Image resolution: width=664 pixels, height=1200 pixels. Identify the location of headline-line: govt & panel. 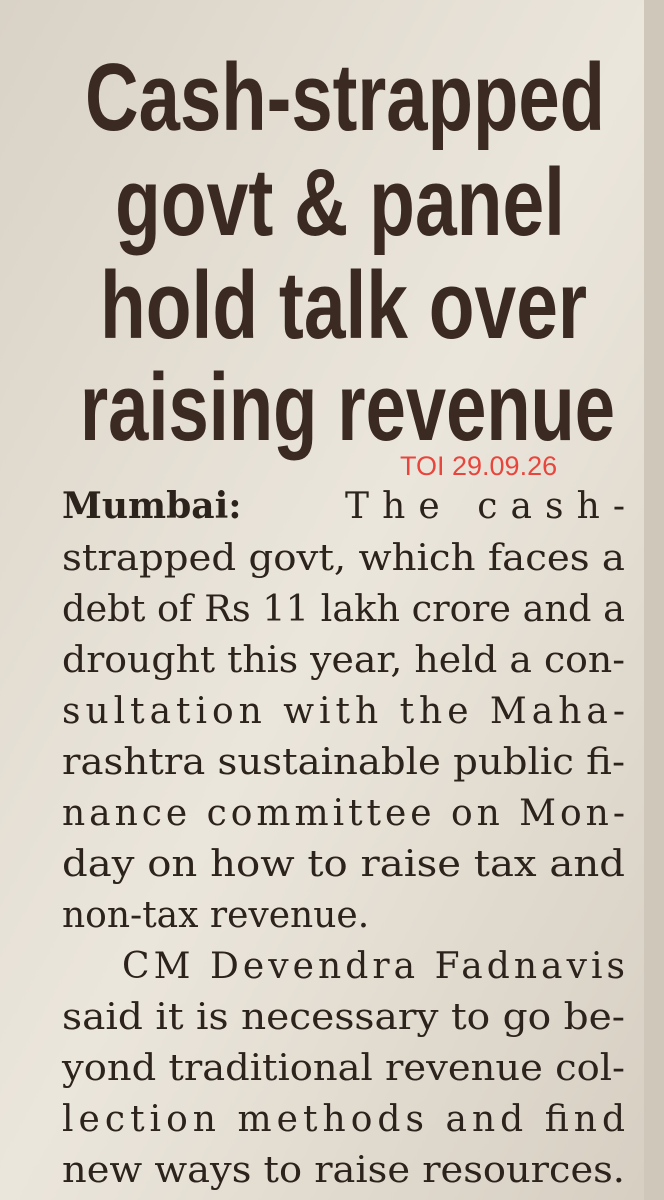
(340, 202).